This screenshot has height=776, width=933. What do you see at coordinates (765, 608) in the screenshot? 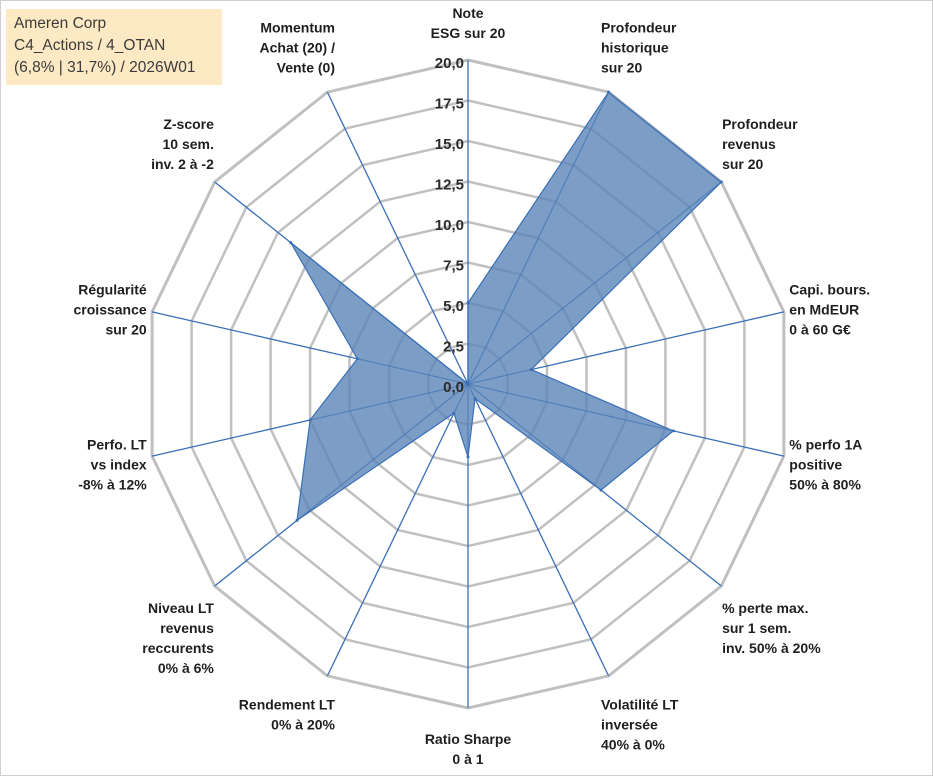
I see `category-label-line: % perte max.` at bounding box center [765, 608].